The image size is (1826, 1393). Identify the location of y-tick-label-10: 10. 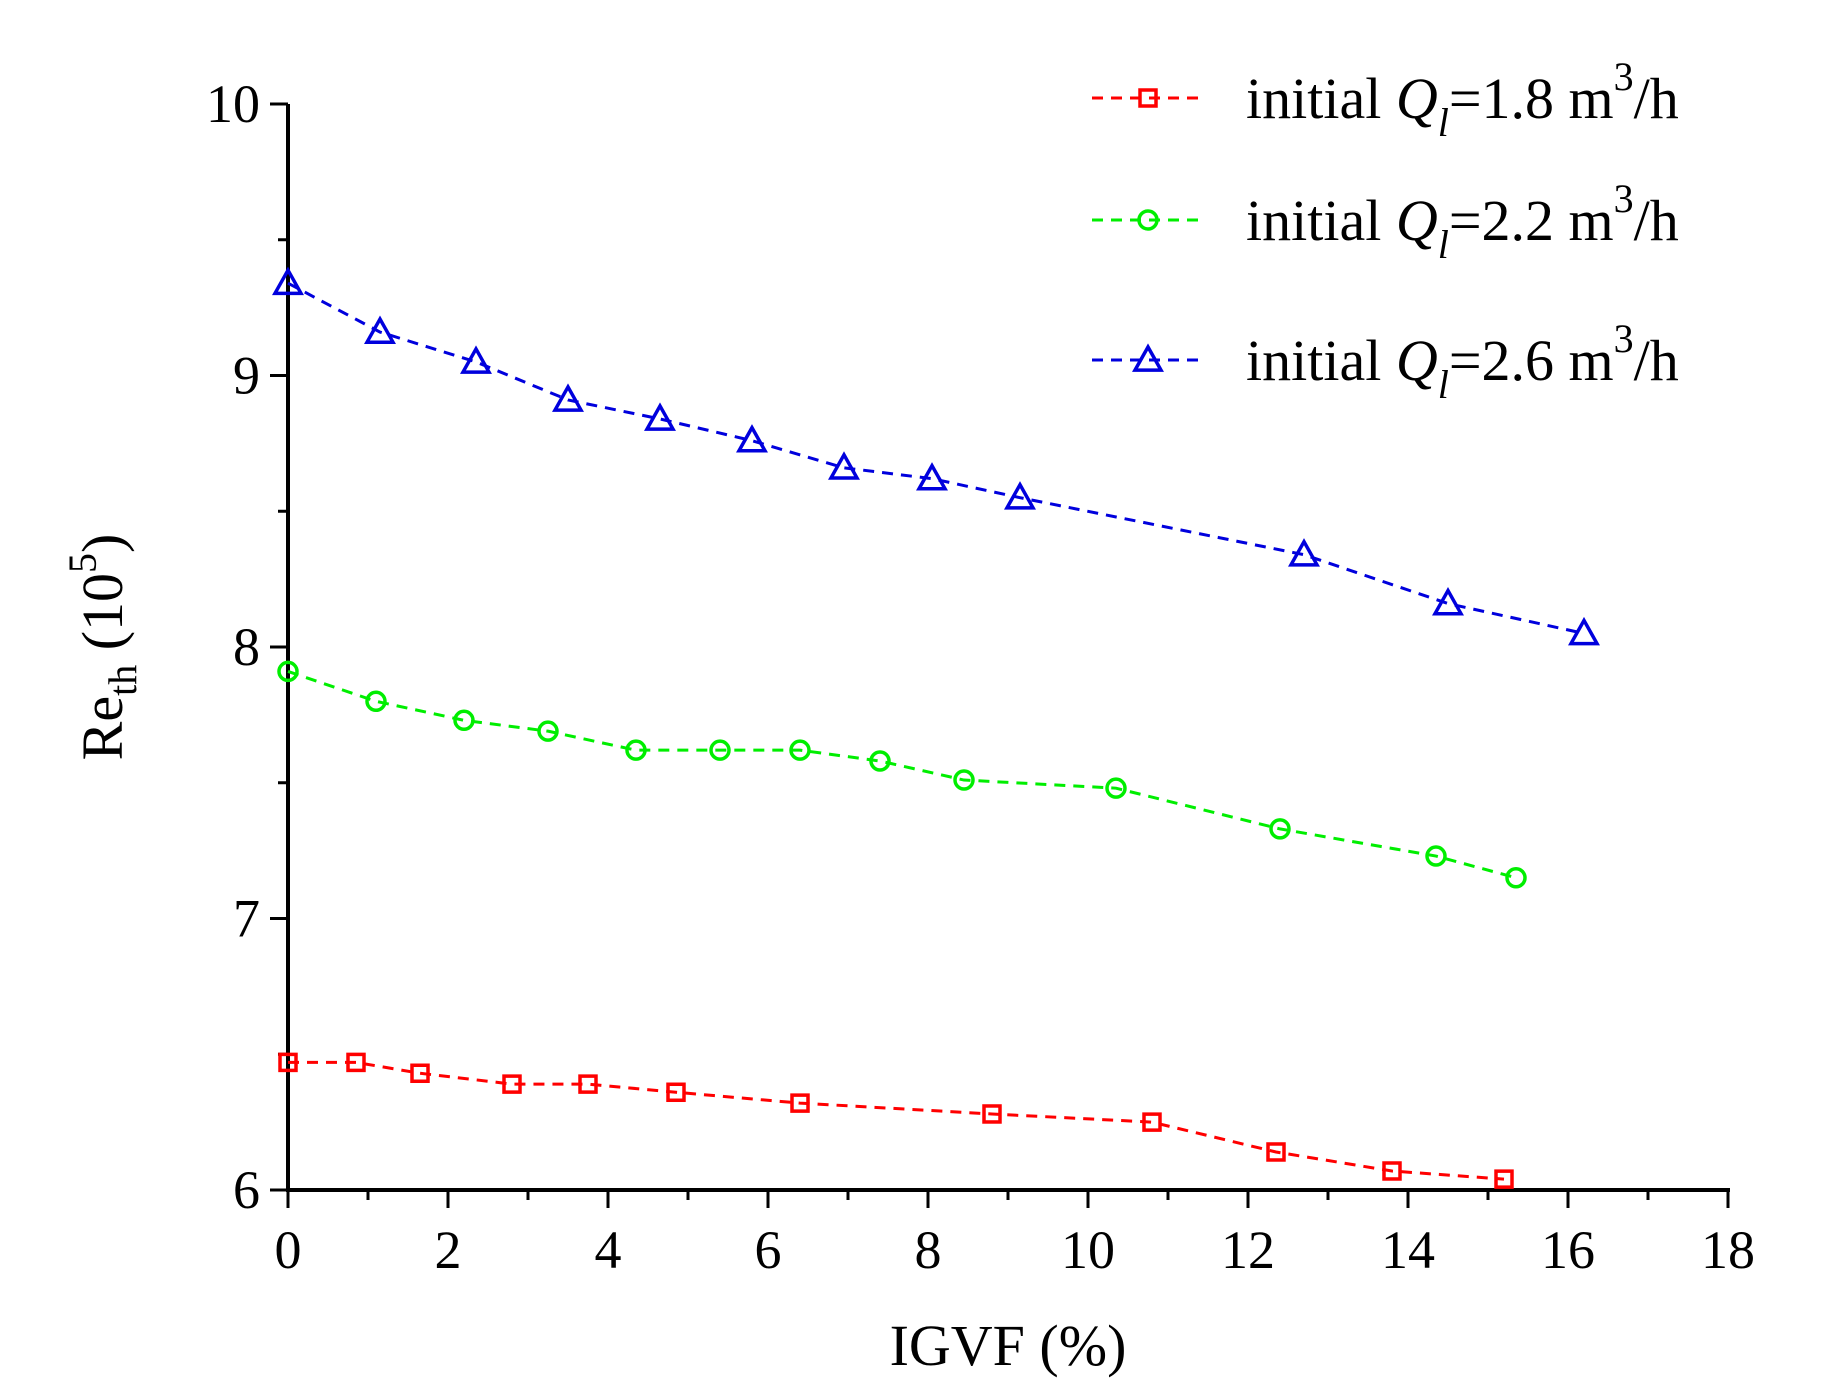
(233, 104).